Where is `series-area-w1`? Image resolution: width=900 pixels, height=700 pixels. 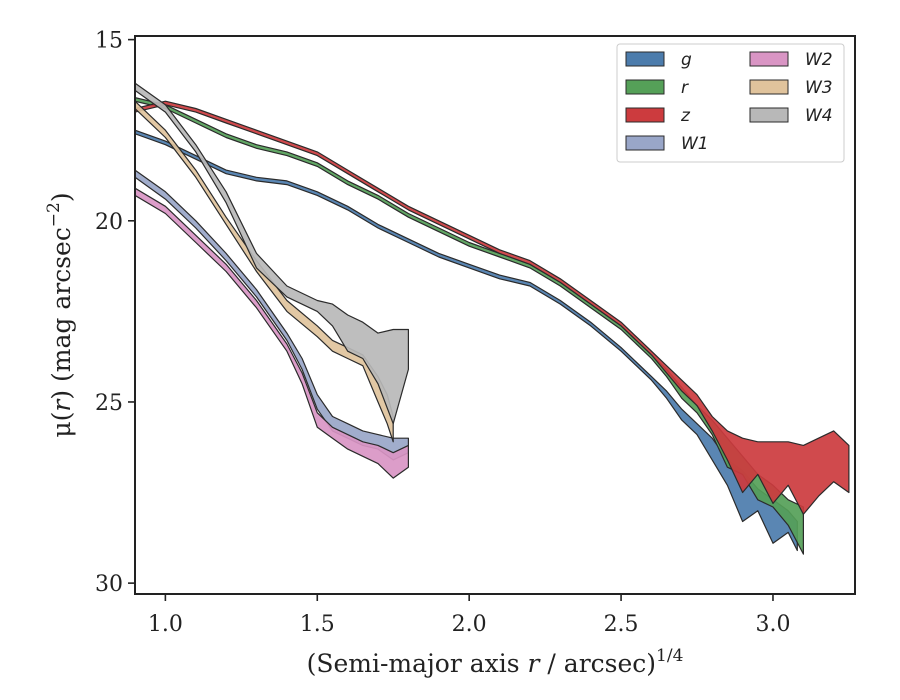 series-area-w1 is located at coordinates (272, 315).